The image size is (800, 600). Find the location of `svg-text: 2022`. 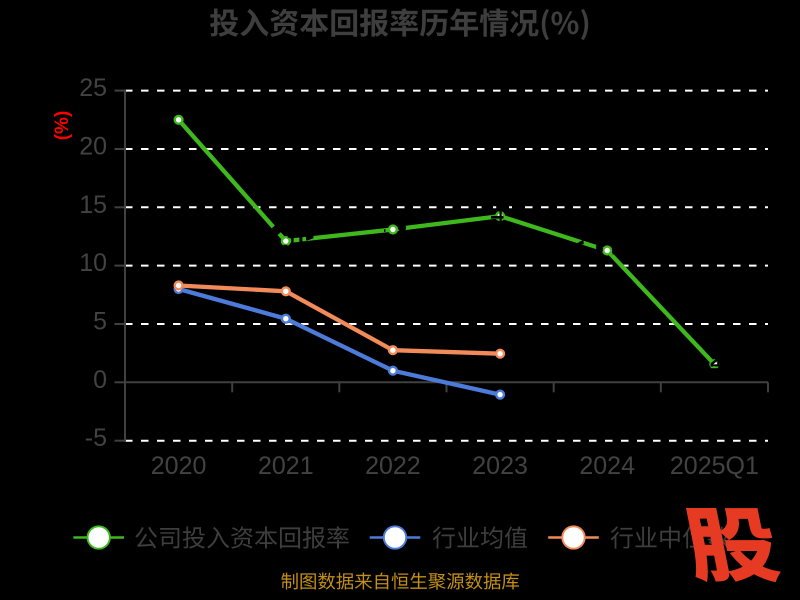

svg-text: 2022 is located at coordinates (393, 466).